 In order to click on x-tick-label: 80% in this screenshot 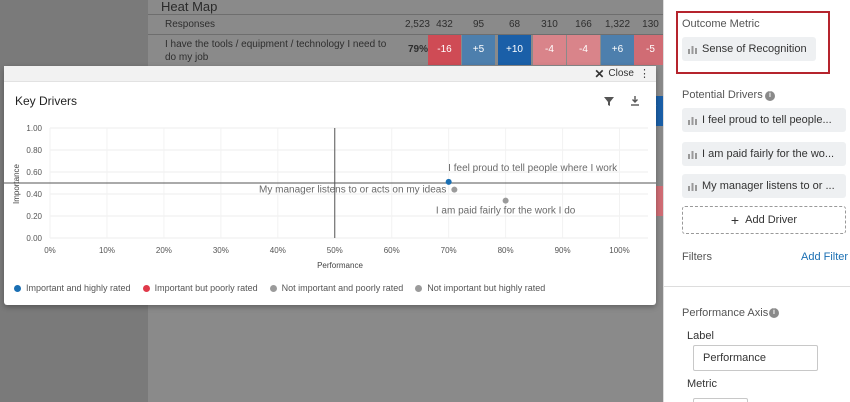, I will do `click(506, 250)`.